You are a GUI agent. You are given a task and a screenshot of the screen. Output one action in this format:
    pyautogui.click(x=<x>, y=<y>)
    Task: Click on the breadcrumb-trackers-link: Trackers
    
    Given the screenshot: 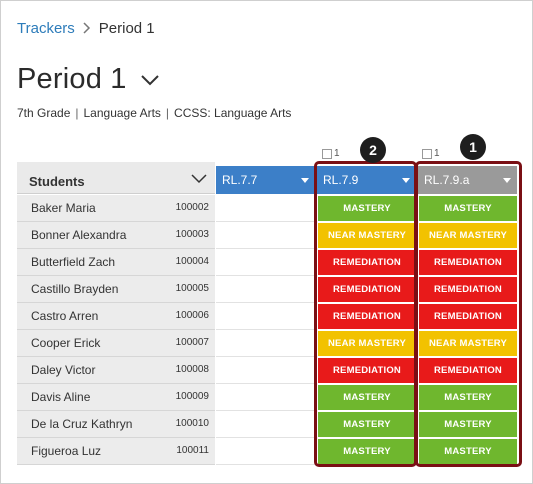 What is the action you would take?
    pyautogui.click(x=46, y=28)
    